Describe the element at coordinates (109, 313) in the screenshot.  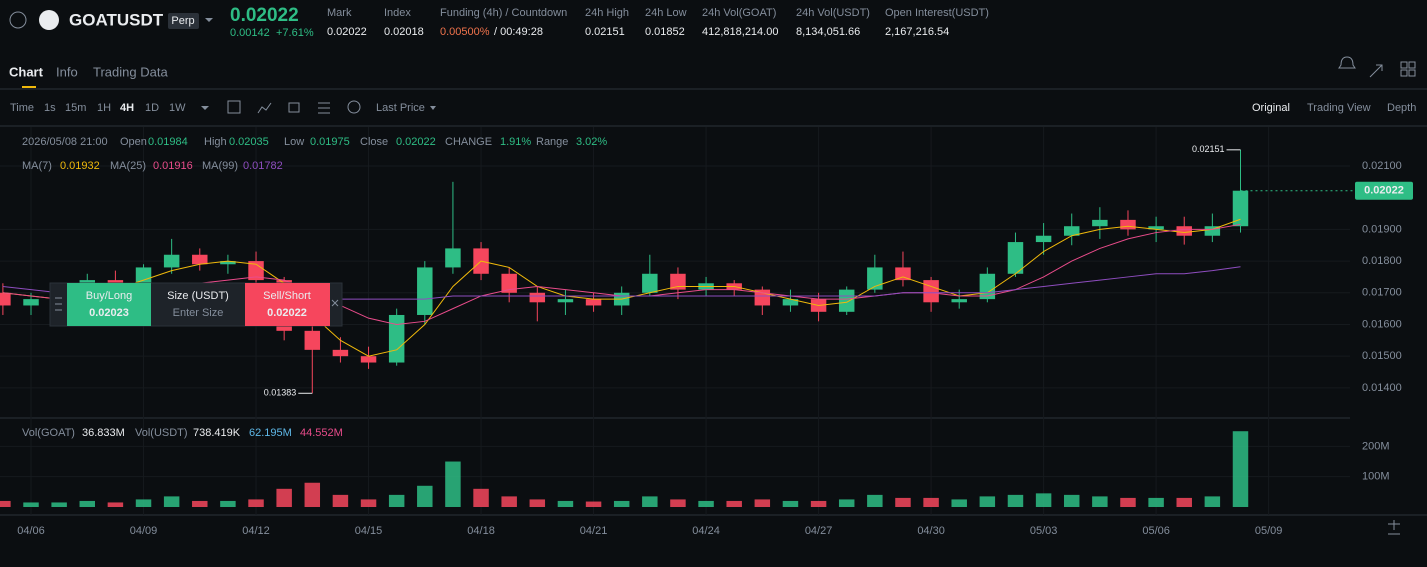
I see `buy-price: 0.02023` at that location.